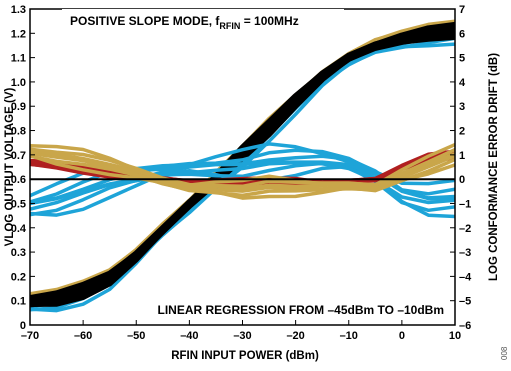 This screenshot has height=371, width=511. I want to click on chart-title: POSITIVE SLOPE MODE, fRFIN = 100MHz, so click(203, 20).